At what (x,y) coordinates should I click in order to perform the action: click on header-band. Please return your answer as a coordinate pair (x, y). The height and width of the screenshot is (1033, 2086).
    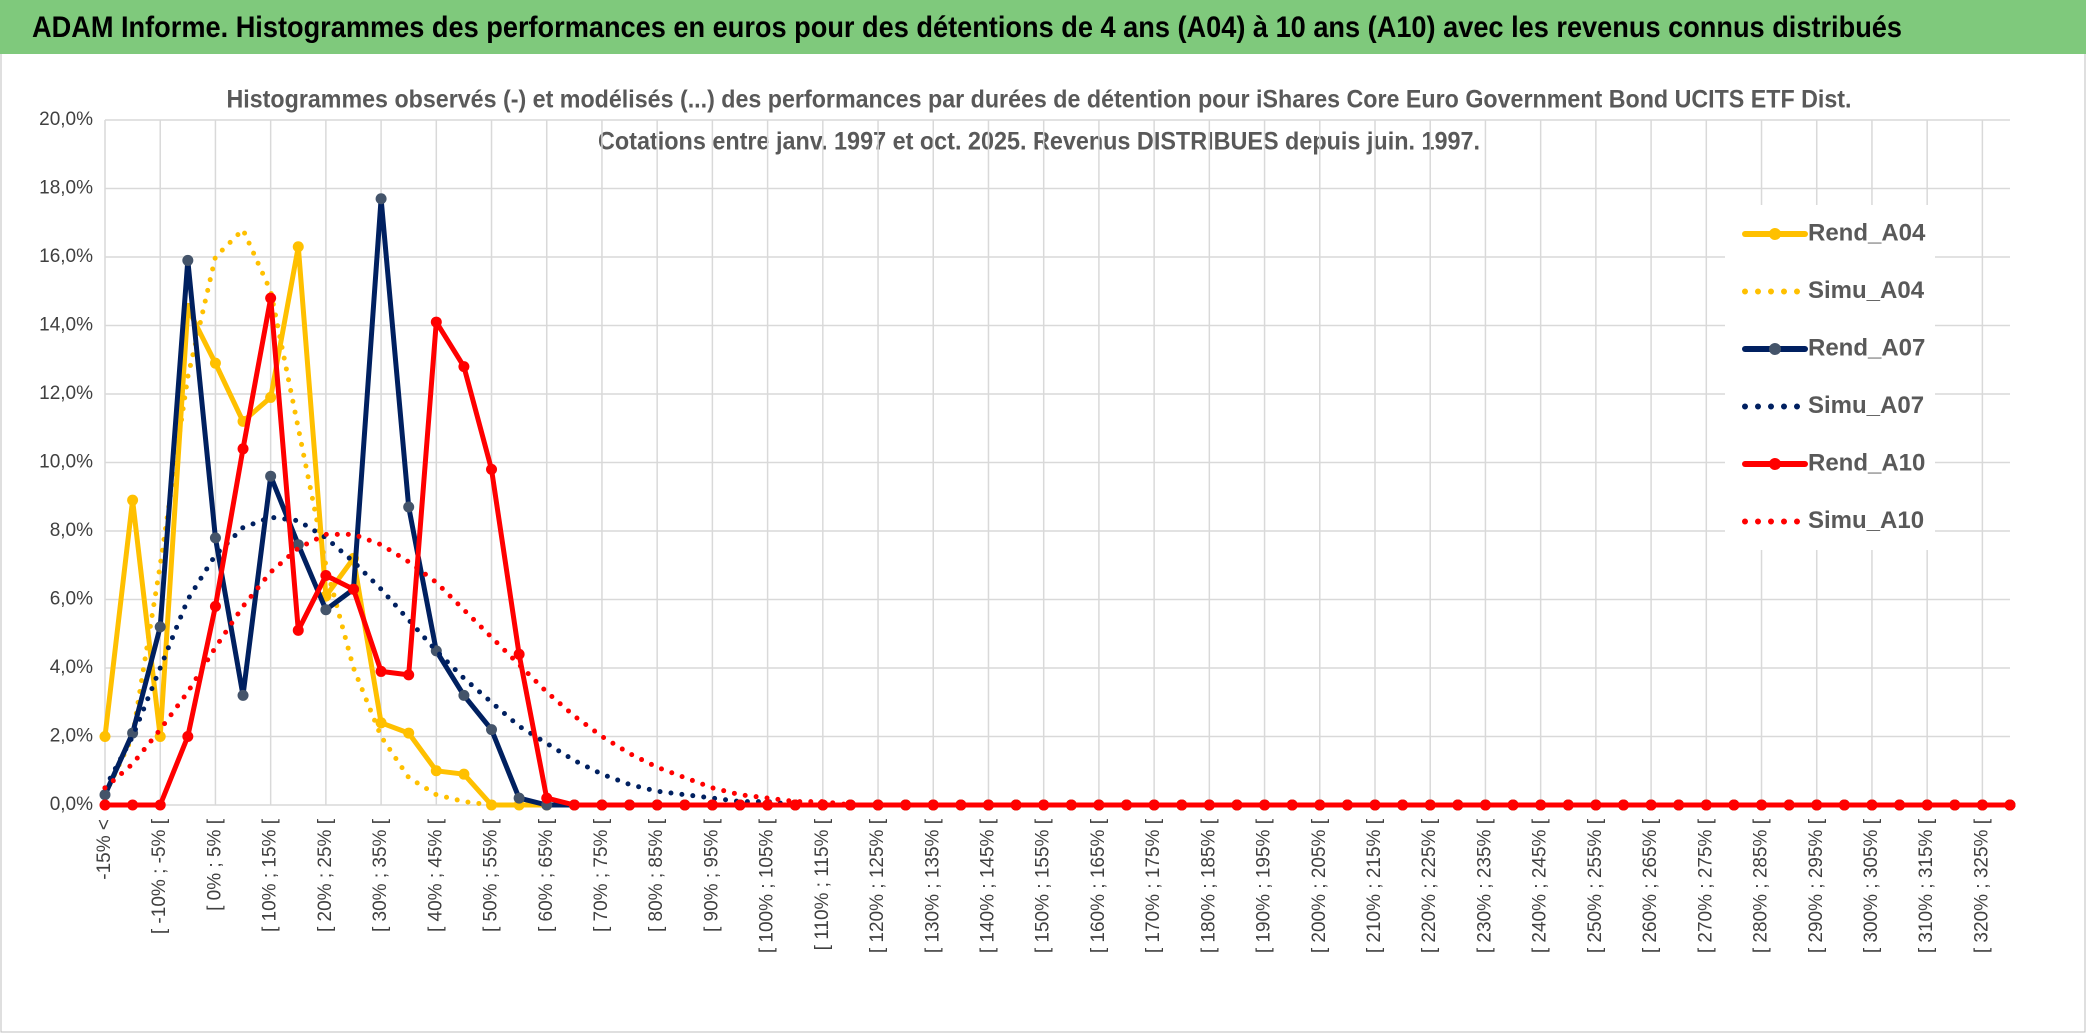
    Looking at the image, I should click on (1043, 27).